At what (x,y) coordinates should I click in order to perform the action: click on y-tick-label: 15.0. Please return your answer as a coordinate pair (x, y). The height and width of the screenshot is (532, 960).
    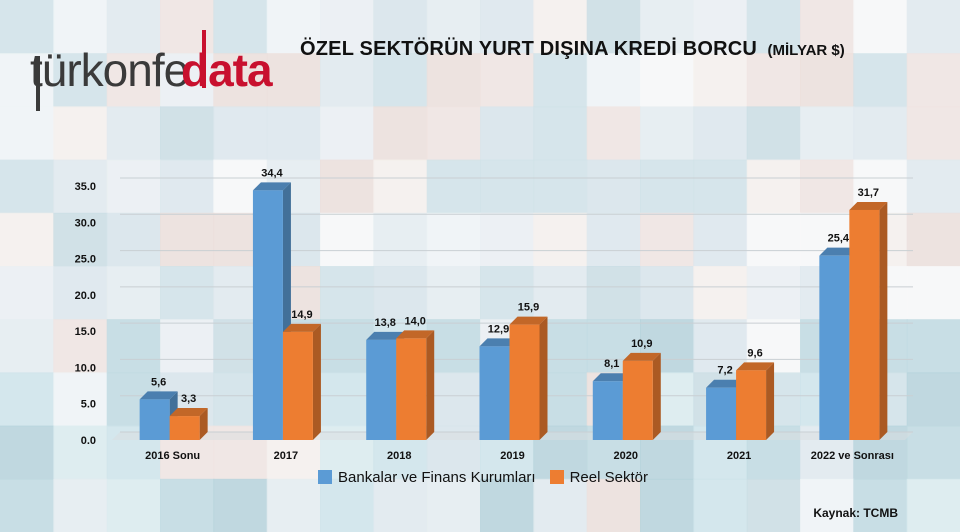
    Looking at the image, I should click on (85, 332).